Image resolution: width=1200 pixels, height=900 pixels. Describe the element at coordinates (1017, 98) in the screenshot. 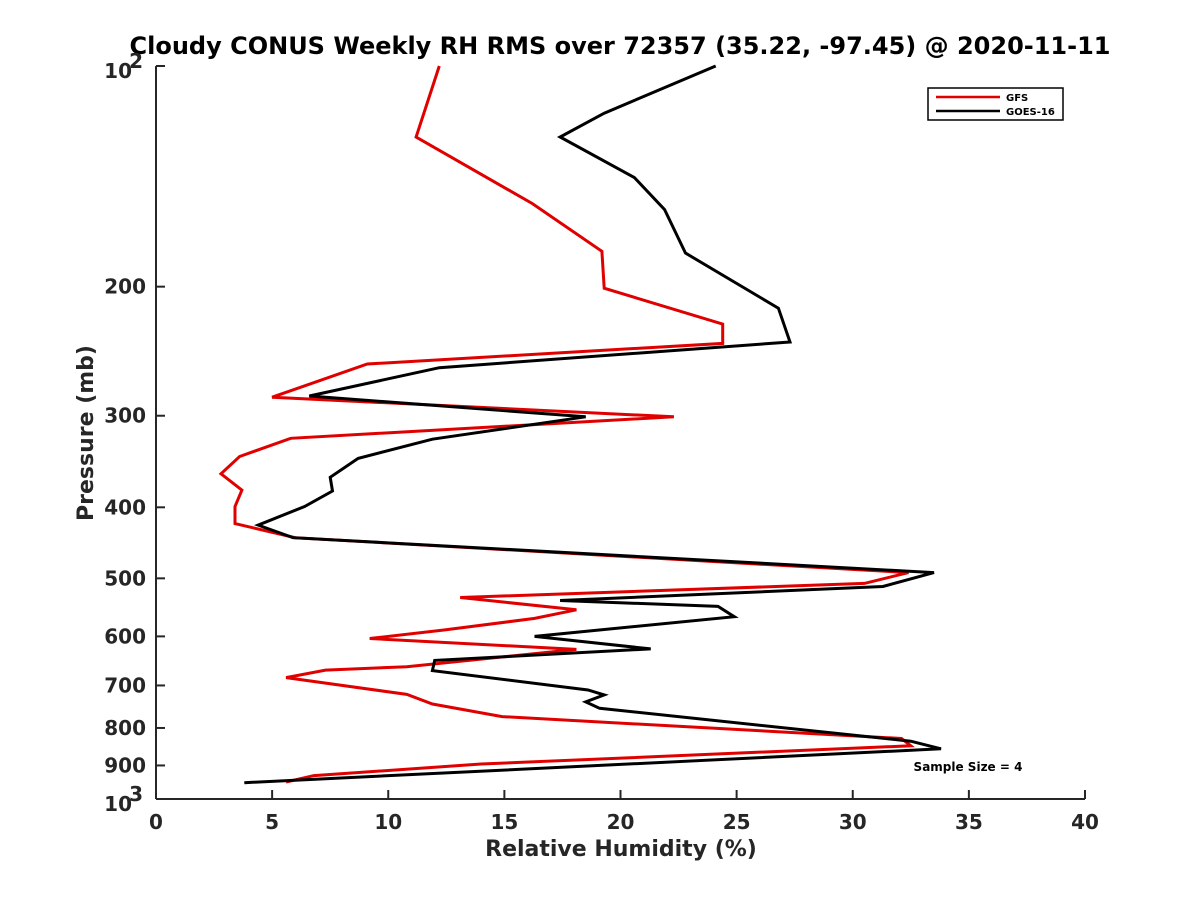

I see `legend-label-gfs: GFS` at that location.